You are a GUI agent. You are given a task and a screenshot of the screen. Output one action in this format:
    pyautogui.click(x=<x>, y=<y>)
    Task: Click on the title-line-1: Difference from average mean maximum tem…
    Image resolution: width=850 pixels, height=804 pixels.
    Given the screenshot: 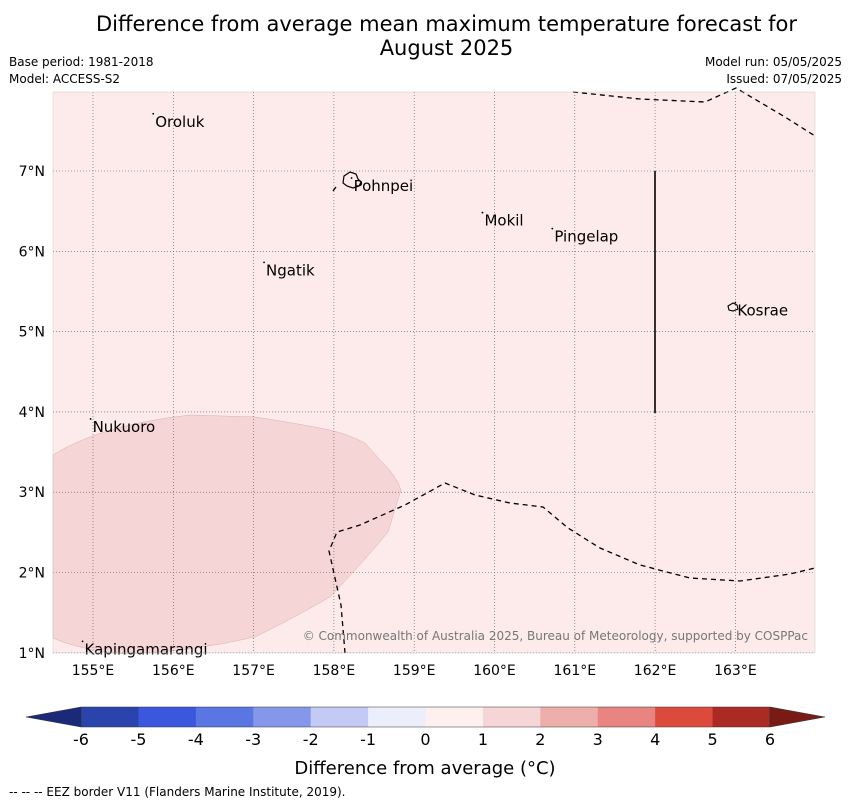 What is the action you would take?
    pyautogui.click(x=446, y=24)
    